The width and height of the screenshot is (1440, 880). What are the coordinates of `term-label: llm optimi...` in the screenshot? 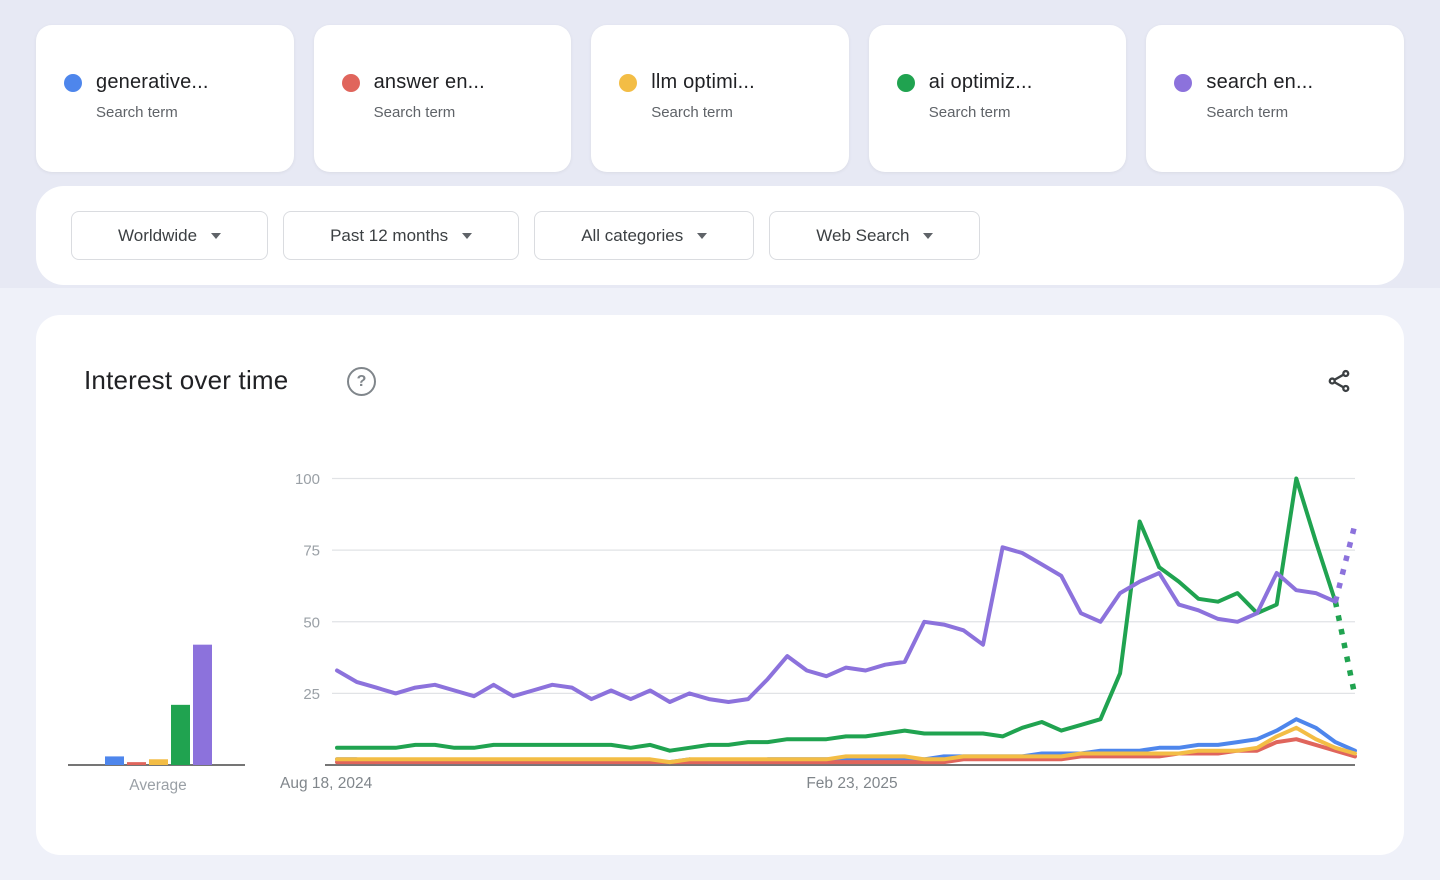 It's located at (703, 82).